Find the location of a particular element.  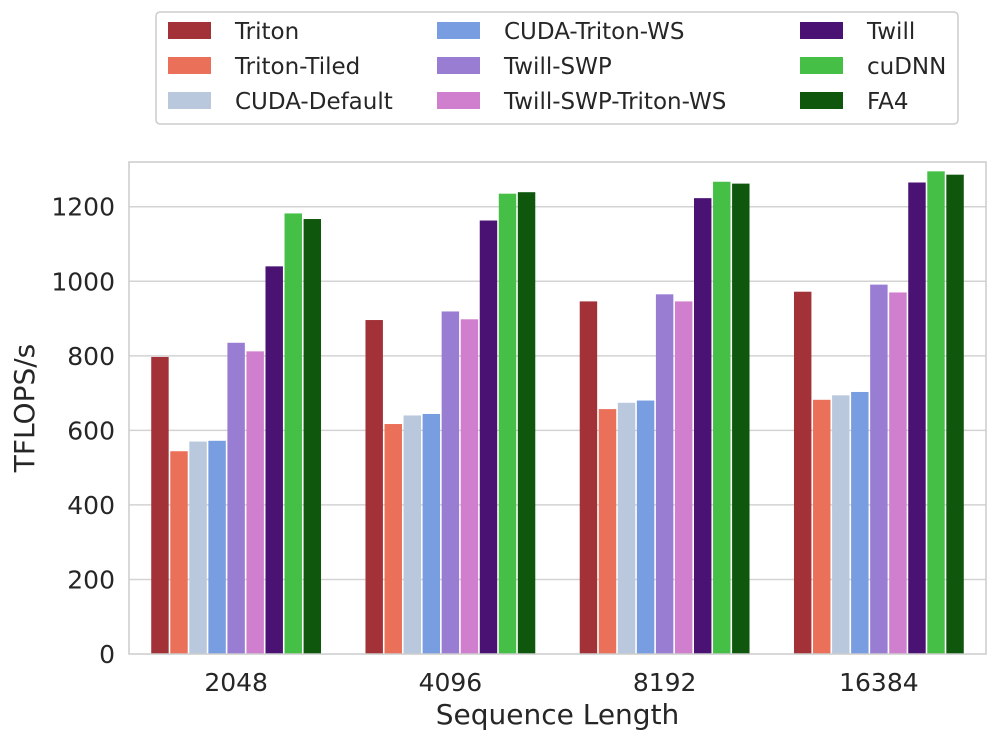

y-tick-label: 1000 is located at coordinates (83, 281).